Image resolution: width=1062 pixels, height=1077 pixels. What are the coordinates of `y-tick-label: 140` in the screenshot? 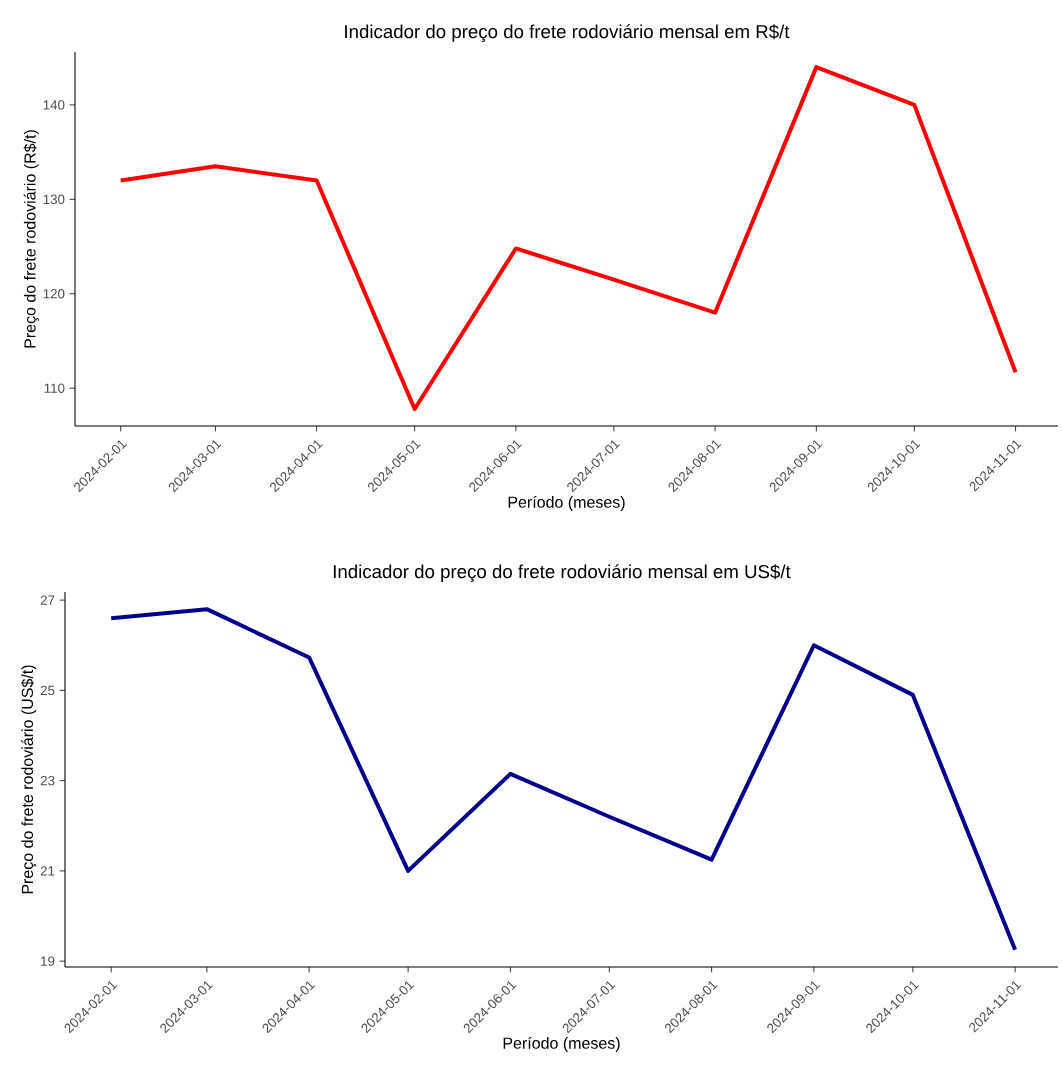 It's located at (54, 105).